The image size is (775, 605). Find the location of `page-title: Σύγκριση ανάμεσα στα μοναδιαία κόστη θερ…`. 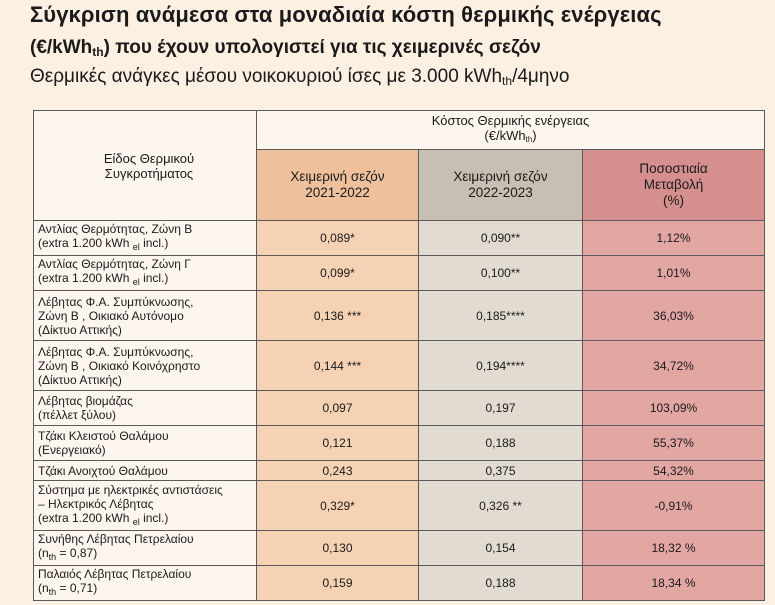

page-title: Σύγκριση ανάμεσα στα μοναδιαία κόστη θερ… is located at coordinates (346, 14).